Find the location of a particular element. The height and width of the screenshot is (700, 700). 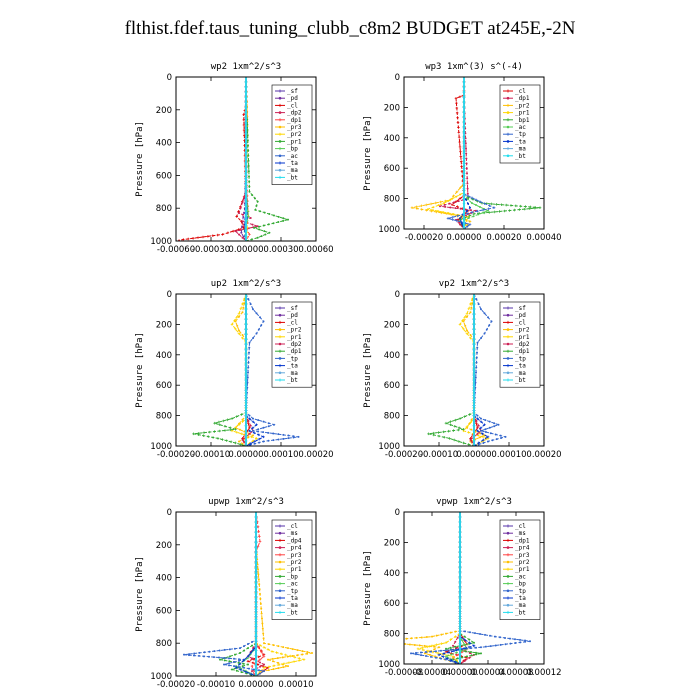

x-tick-label: 0.00000 is located at coordinates (459, 673).